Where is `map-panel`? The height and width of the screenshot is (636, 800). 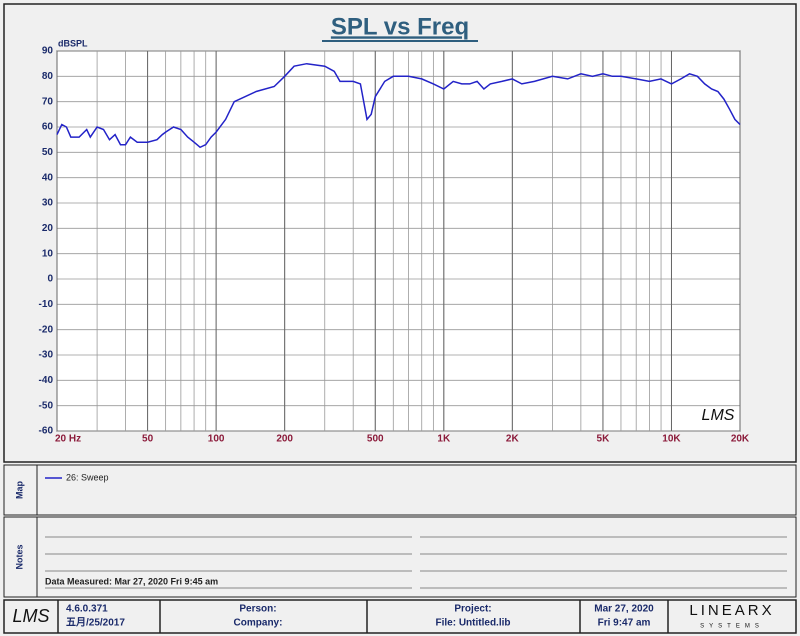
map-panel is located at coordinates (400, 490).